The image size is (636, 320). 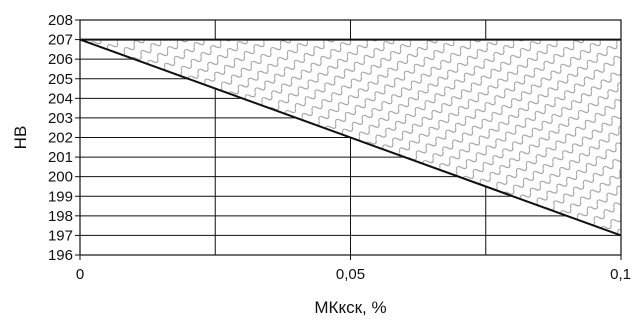 I want to click on y-tick-label: 205, so click(x=60, y=79).